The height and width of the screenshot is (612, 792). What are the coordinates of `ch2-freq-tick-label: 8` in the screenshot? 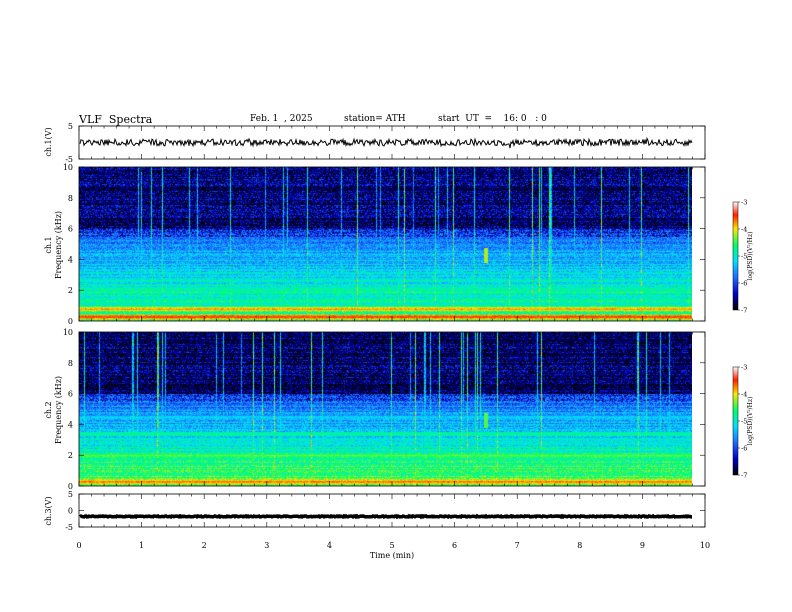 It's located at (70, 363).